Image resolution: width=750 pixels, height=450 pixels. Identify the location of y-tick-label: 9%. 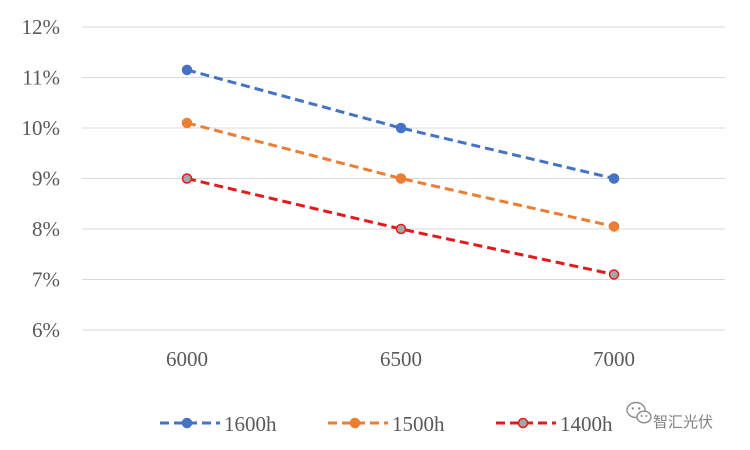
(46, 179).